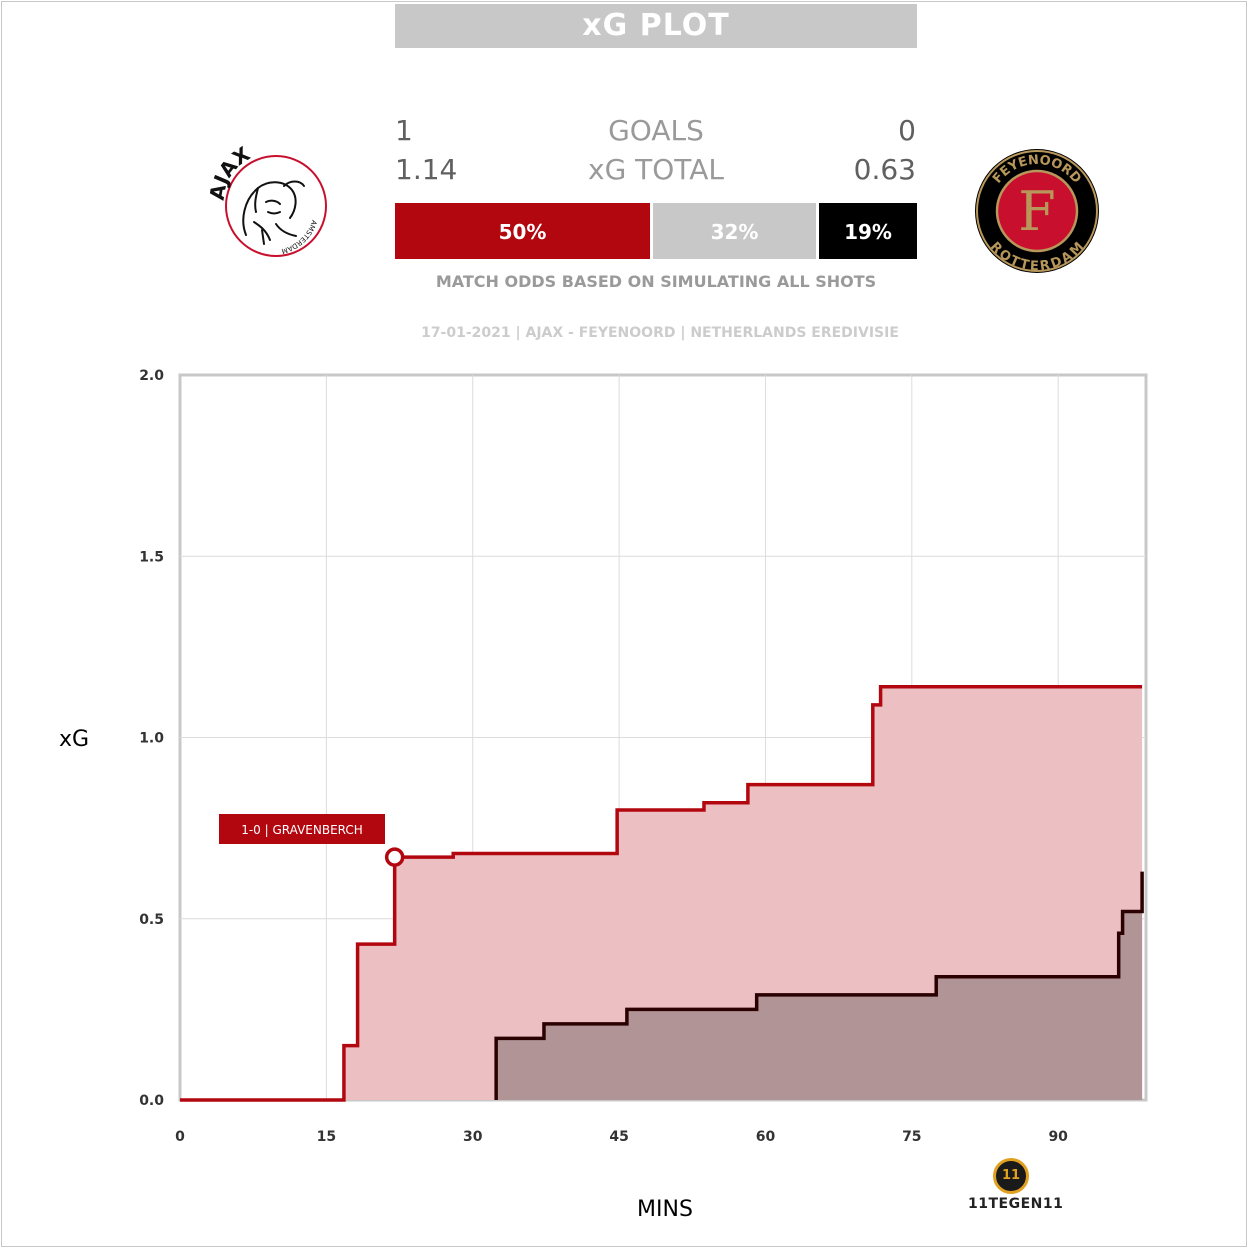  Describe the element at coordinates (911, 1137) in the screenshot. I see `x-tick-label: 75` at that location.